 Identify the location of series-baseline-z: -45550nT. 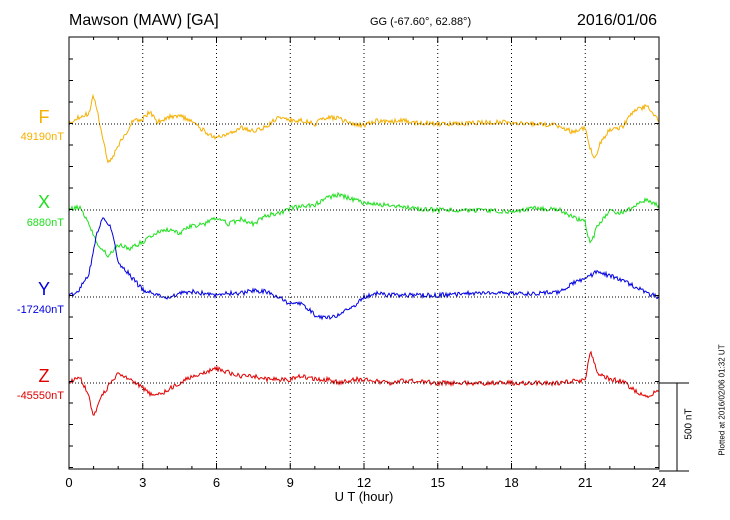
(40, 396).